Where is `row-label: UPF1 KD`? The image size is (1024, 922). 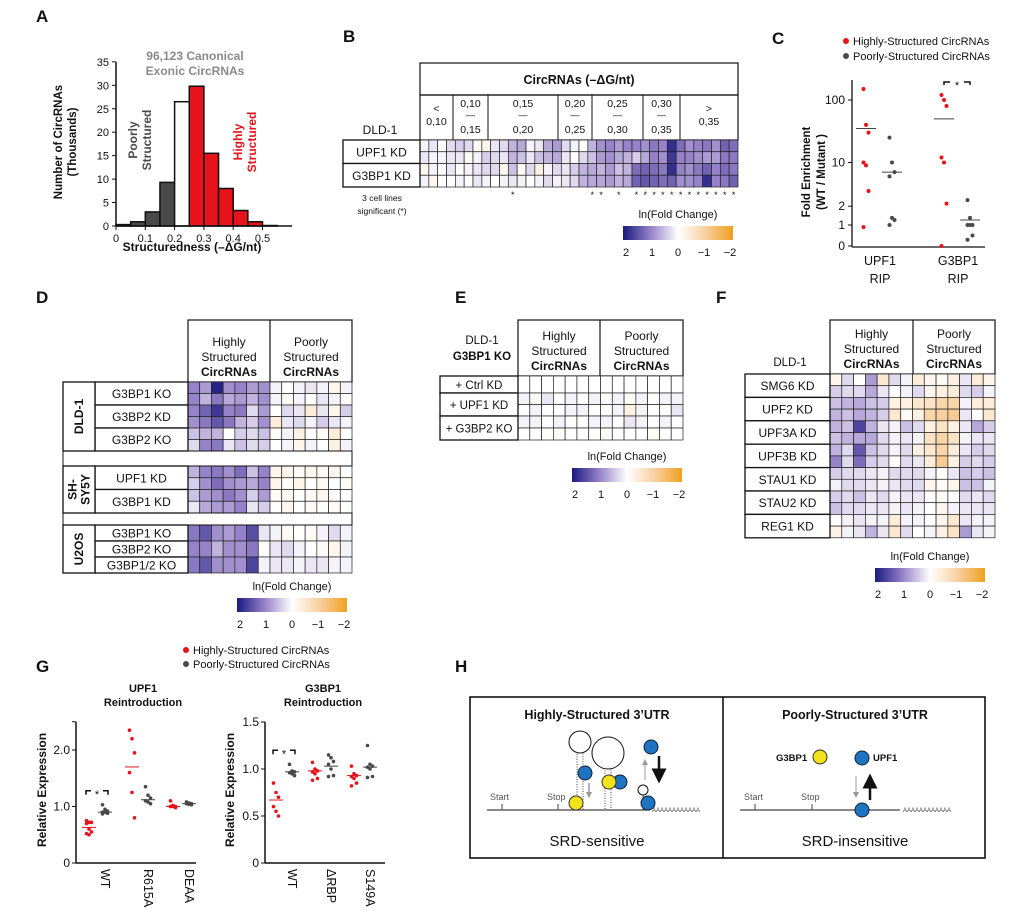
row-label: UPF1 KD is located at coordinates (141, 478).